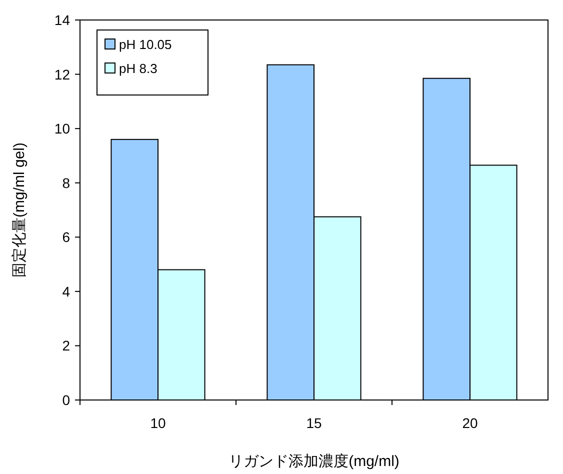 The width and height of the screenshot is (563, 474). What do you see at coordinates (19, 210) in the screenshot?
I see `y-axis-title: 固定化量(mg/ml gel)` at bounding box center [19, 210].